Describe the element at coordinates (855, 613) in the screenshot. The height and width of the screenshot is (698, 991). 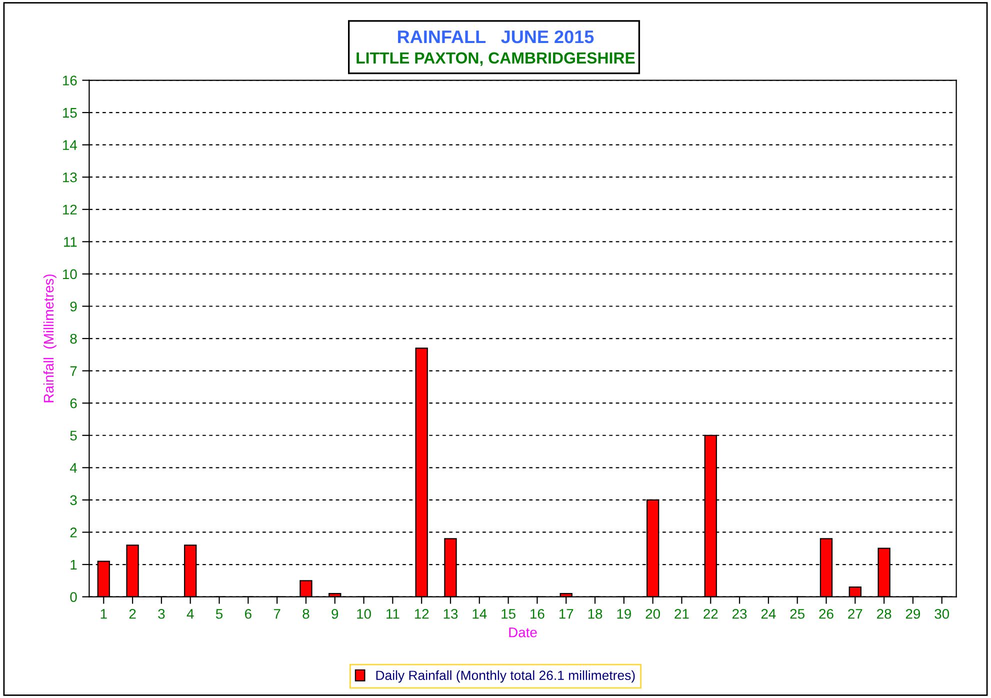
I see `x-tick-label: 27` at that location.